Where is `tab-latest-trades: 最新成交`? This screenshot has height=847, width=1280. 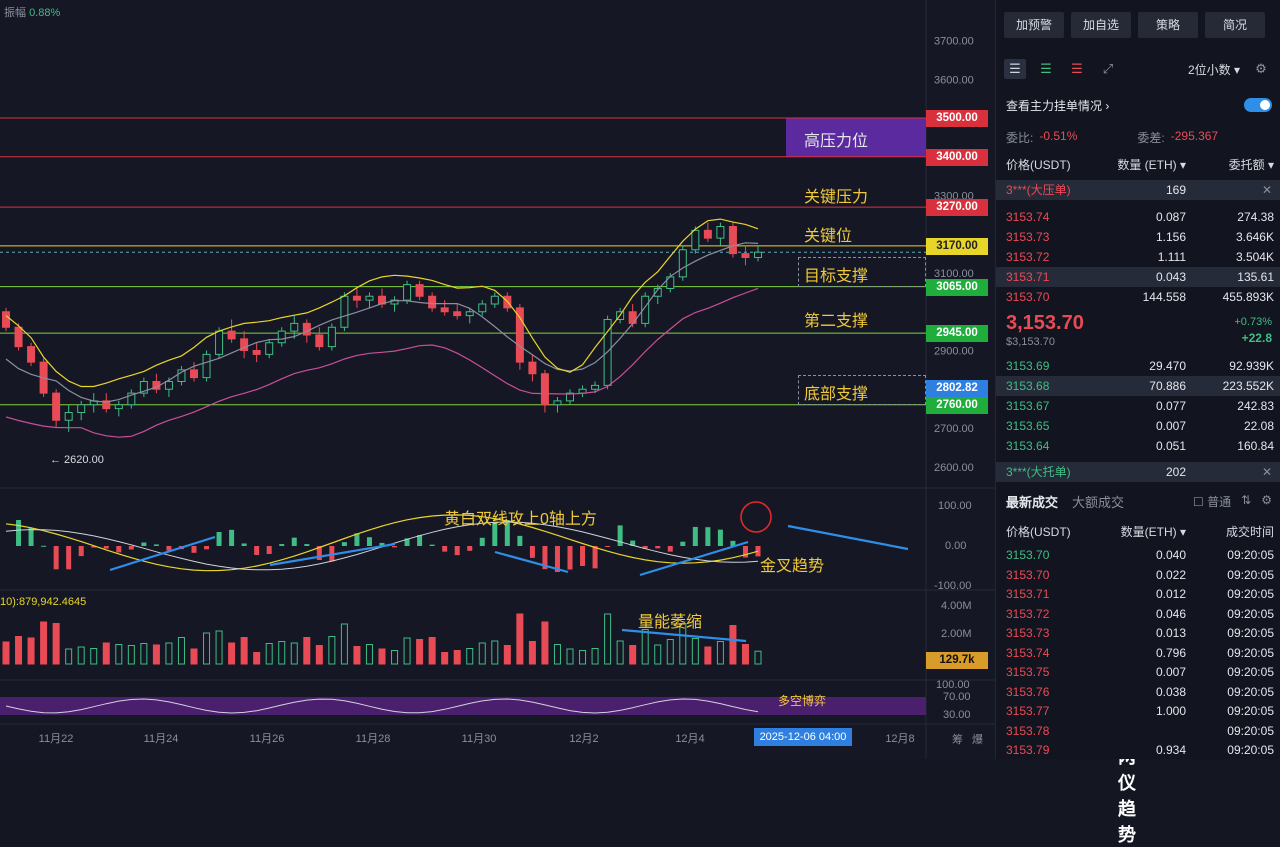 tab-latest-trades: 最新成交 is located at coordinates (1032, 502).